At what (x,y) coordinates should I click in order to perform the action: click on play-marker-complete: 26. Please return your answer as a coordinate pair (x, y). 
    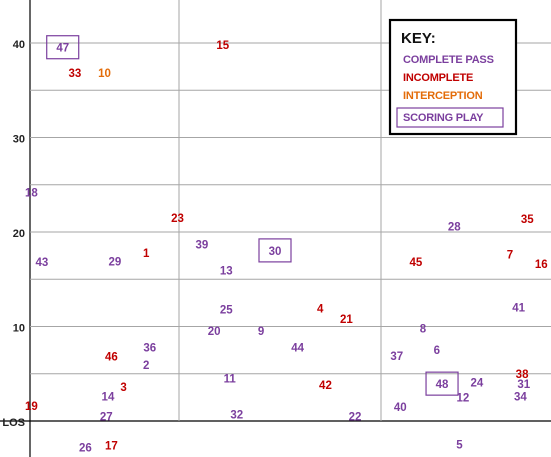
    Looking at the image, I should click on (85, 448).